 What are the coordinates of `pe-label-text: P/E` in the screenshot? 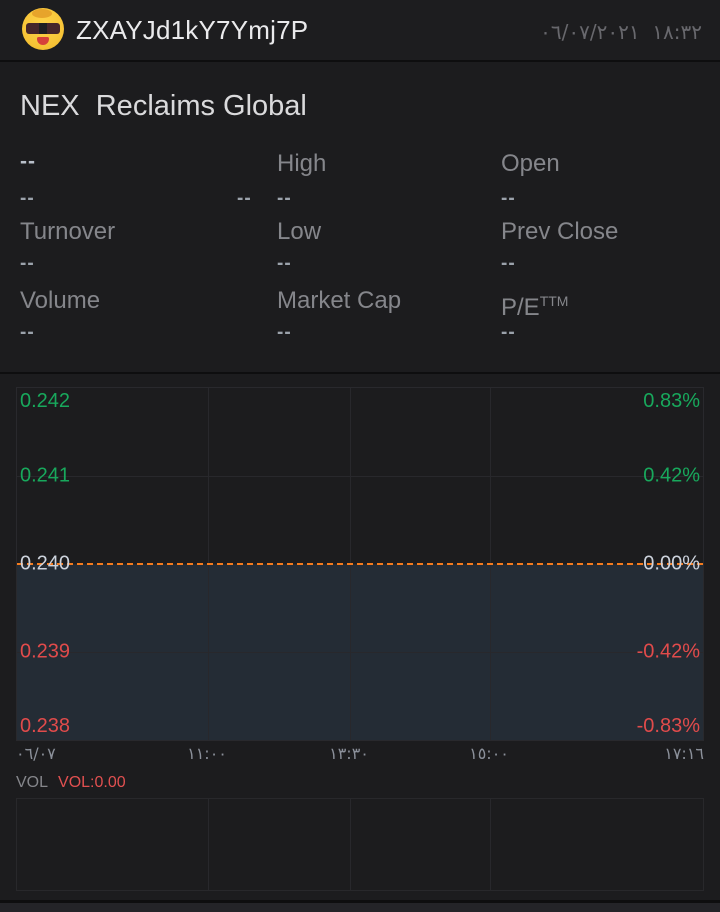 It's located at (520, 307).